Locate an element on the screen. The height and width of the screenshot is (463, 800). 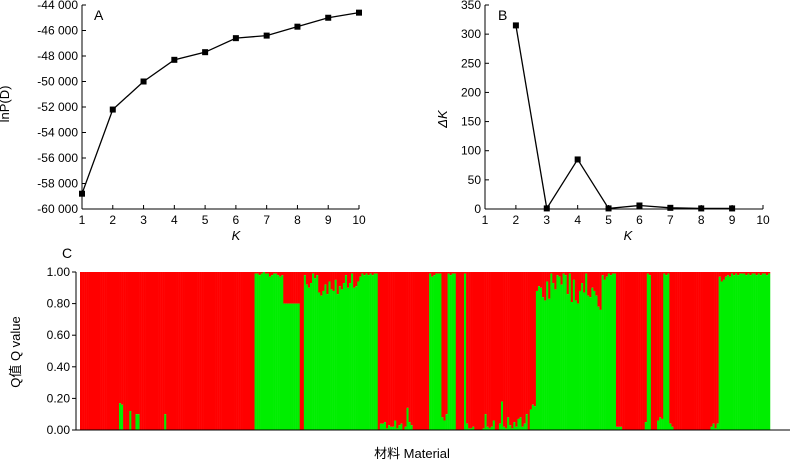
panel-a-data-point is located at coordinates (328, 17).